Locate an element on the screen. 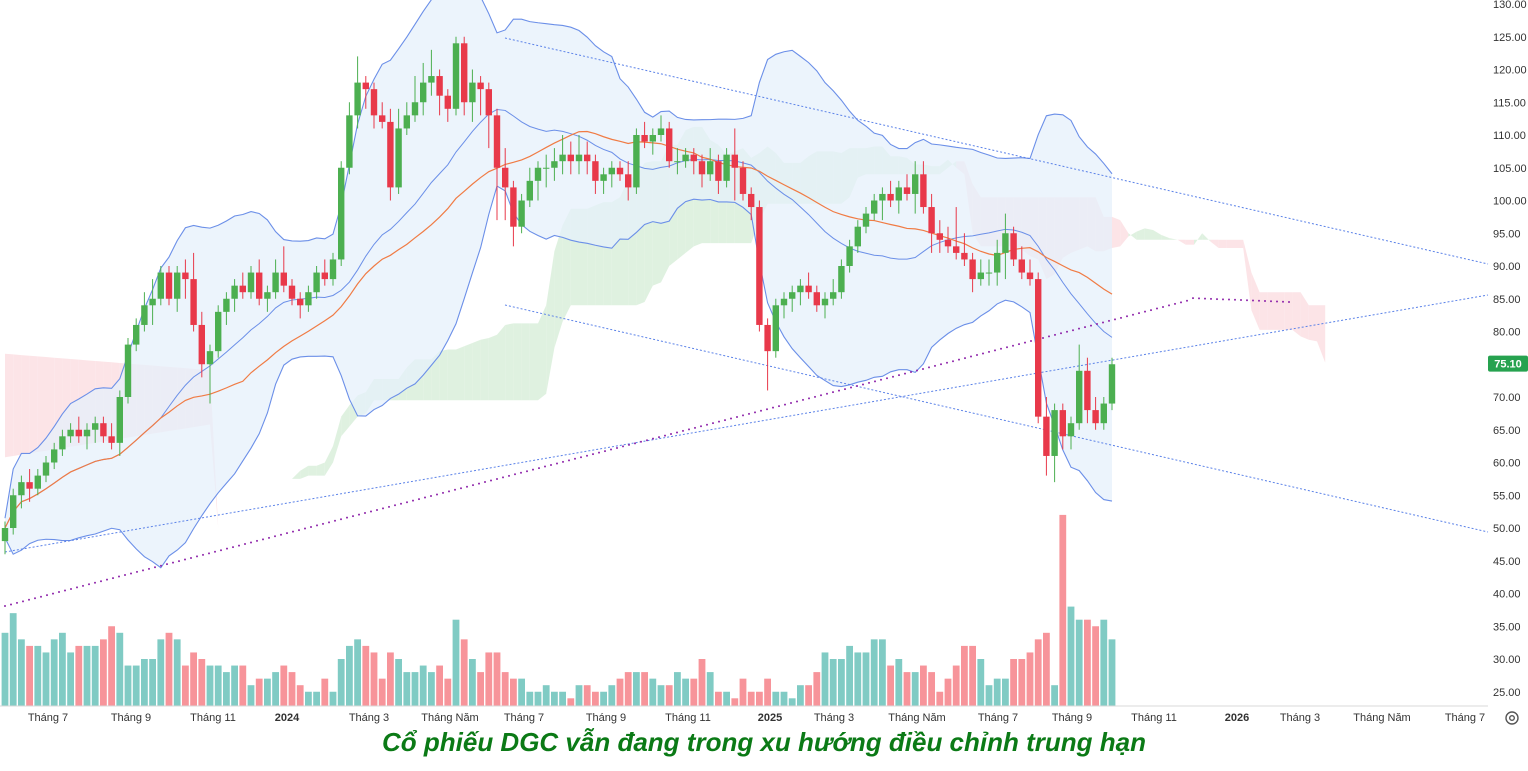 Image resolution: width=1528 pixels, height=771 pixels. y-tick-label: 65.00 is located at coordinates (1507, 431).